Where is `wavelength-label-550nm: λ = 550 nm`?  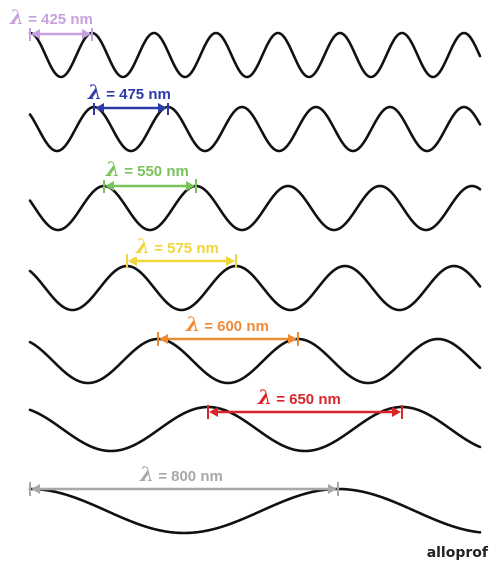
wavelength-label-550nm: λ = 550 nm is located at coordinates (147, 169).